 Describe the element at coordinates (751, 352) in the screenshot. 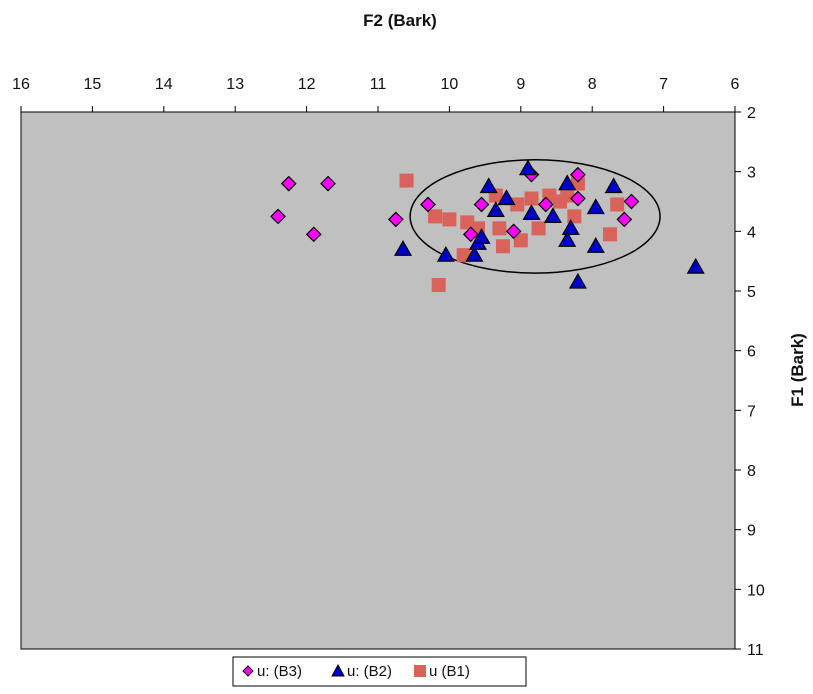

I see `y-tick-label: 6` at that location.